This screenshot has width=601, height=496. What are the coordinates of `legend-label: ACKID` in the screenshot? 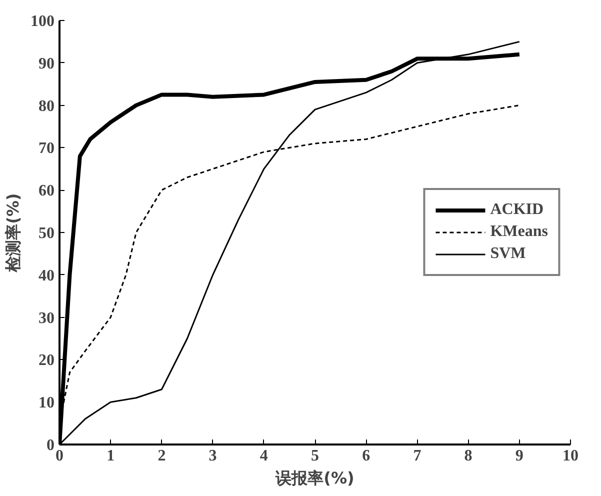 It's located at (517, 210).